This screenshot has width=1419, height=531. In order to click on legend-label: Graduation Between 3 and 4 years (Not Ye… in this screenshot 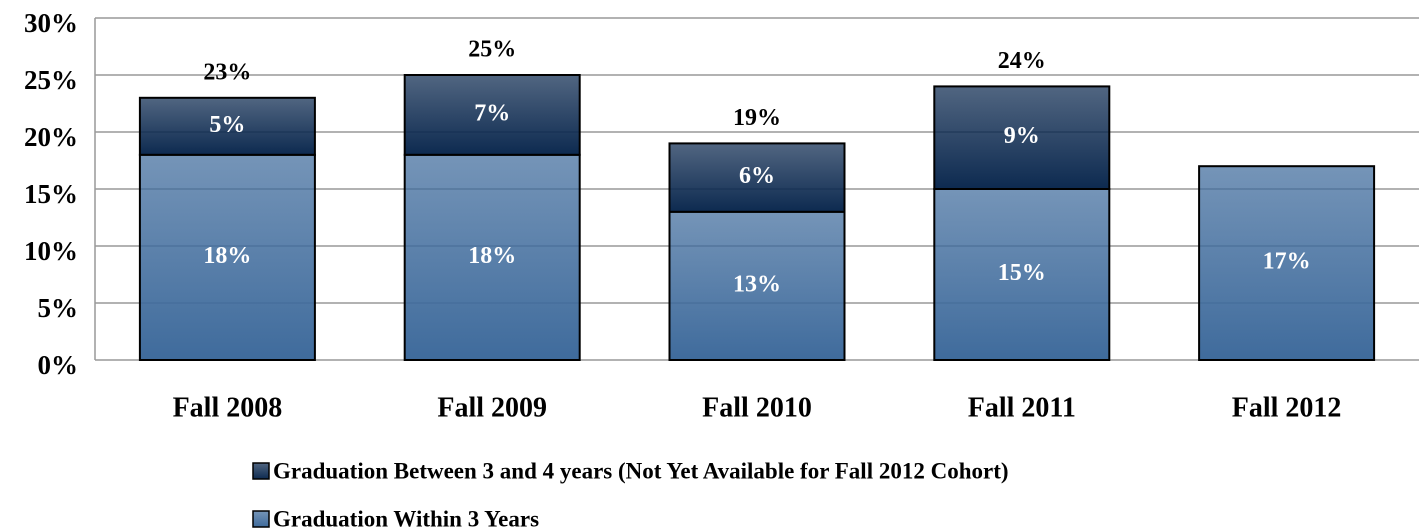, I will do `click(641, 470)`.